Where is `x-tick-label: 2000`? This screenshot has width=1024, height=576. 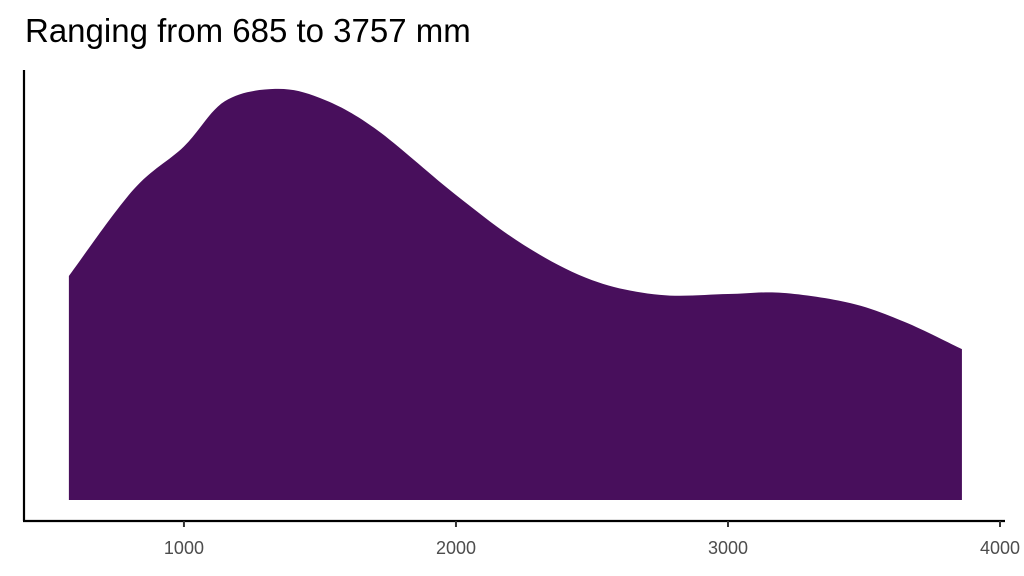
x-tick-label: 2000 is located at coordinates (456, 548).